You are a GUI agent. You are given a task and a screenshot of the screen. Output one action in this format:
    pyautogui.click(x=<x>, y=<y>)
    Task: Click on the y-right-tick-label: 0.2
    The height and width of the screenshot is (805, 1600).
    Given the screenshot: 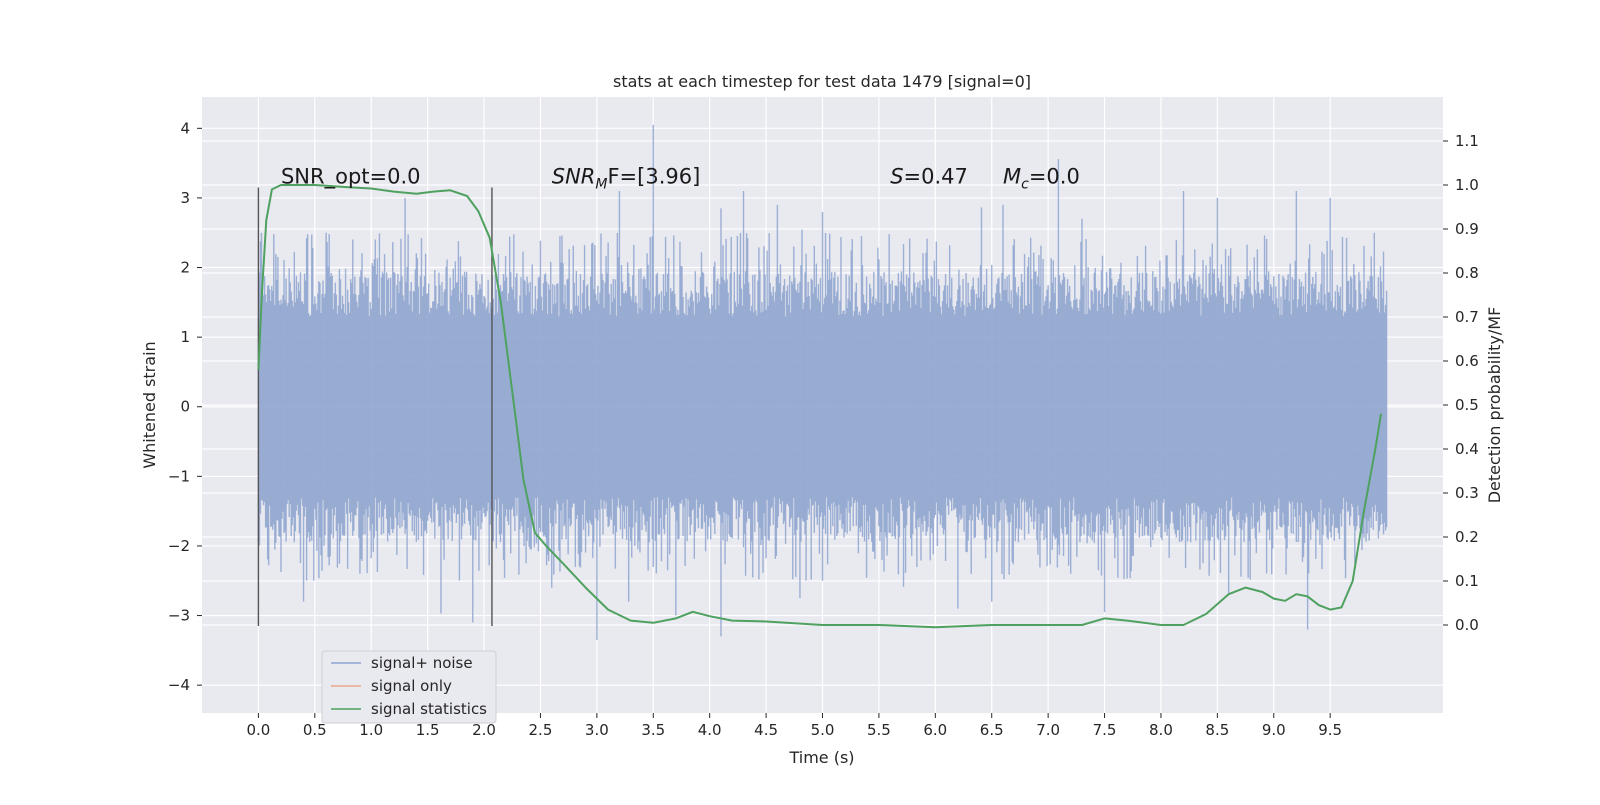 What is the action you would take?
    pyautogui.click(x=1467, y=537)
    